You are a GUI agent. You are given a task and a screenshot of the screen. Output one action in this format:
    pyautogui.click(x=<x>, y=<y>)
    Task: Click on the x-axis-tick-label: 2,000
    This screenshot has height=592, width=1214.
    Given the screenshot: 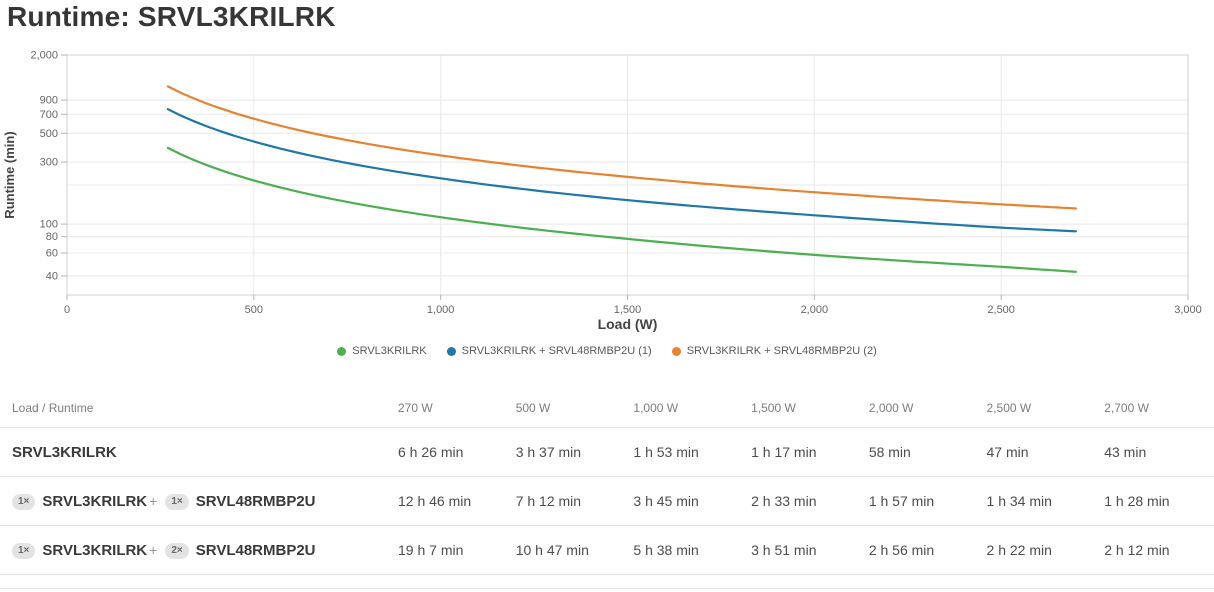 What is the action you would take?
    pyautogui.click(x=815, y=310)
    